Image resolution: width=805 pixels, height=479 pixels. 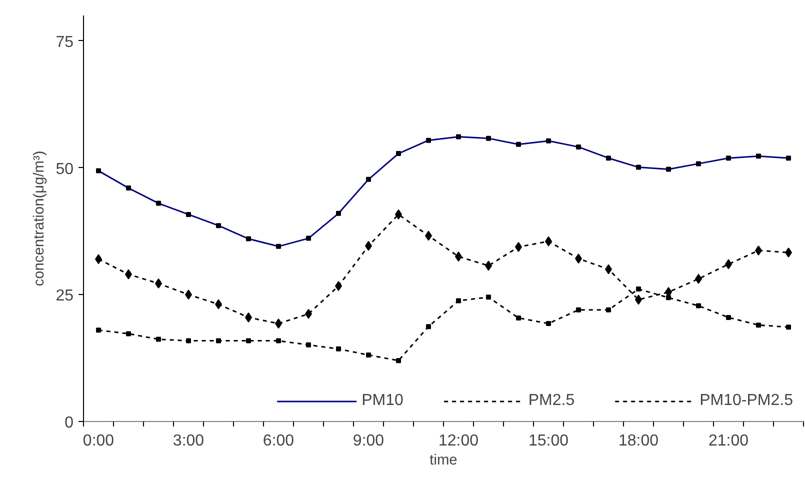 What do you see at coordinates (65, 296) in the screenshot?
I see `y-tick-label: 25` at bounding box center [65, 296].